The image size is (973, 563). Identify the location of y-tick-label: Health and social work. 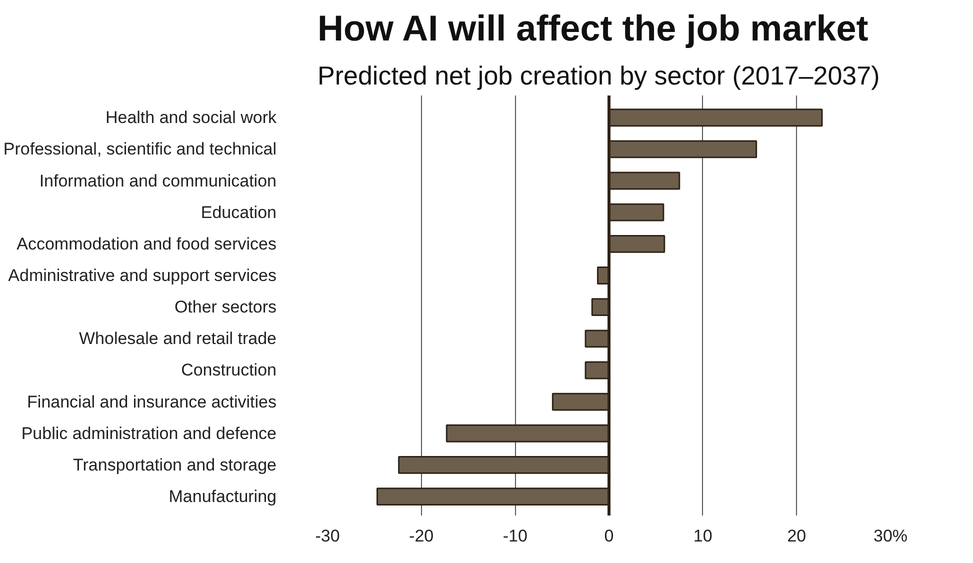
(191, 118).